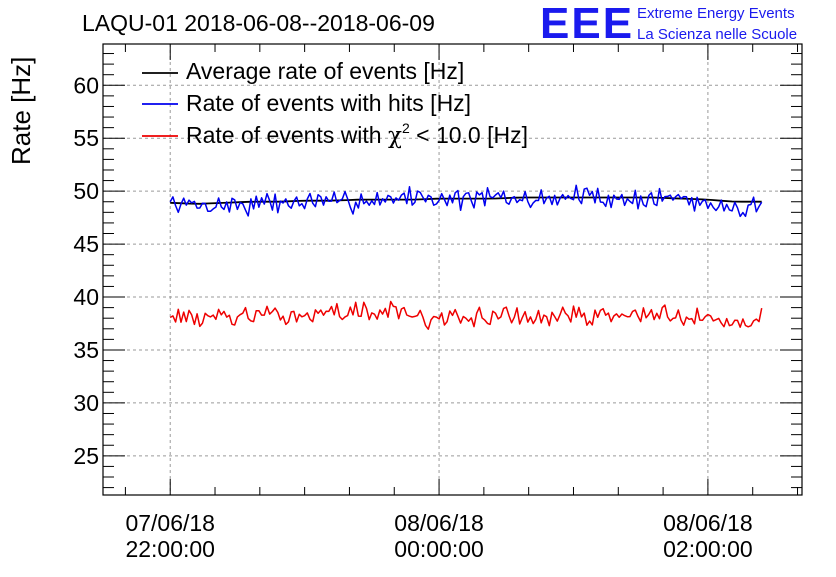  What do you see at coordinates (86, 456) in the screenshot?
I see `y-tick-label: 25` at bounding box center [86, 456].